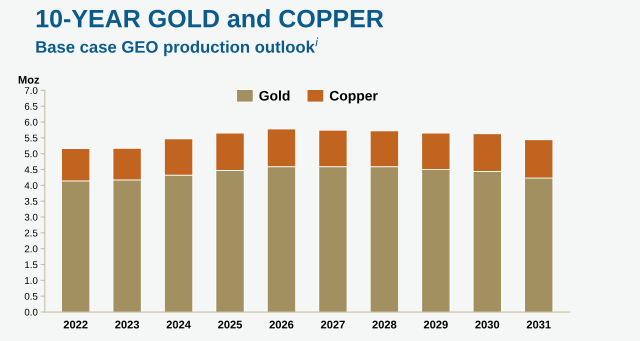 This screenshot has height=341, width=640. What do you see at coordinates (230, 324) in the screenshot?
I see `x-tick-label: 2025` at bounding box center [230, 324].